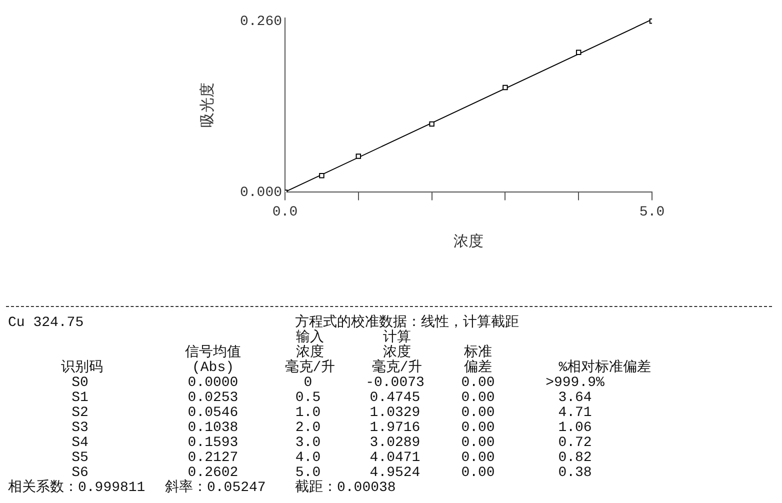  What do you see at coordinates (395, 443) in the screenshot?
I see `text: 3.0289` at bounding box center [395, 443].